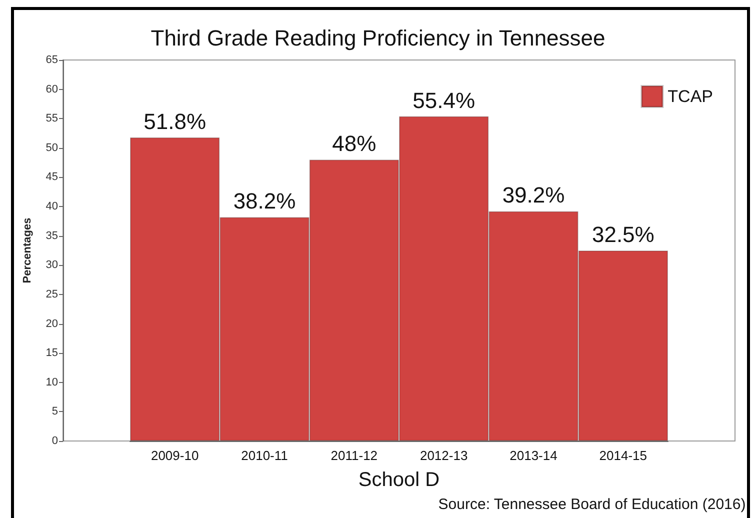  What do you see at coordinates (52, 60) in the screenshot?
I see `y-tick-label: 65` at bounding box center [52, 60].